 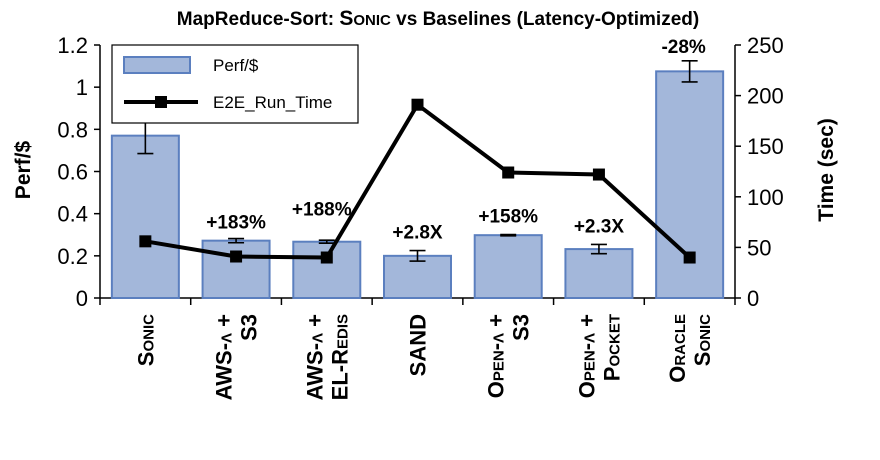 I want to click on y-right-tick-label: 150, so click(x=765, y=146).